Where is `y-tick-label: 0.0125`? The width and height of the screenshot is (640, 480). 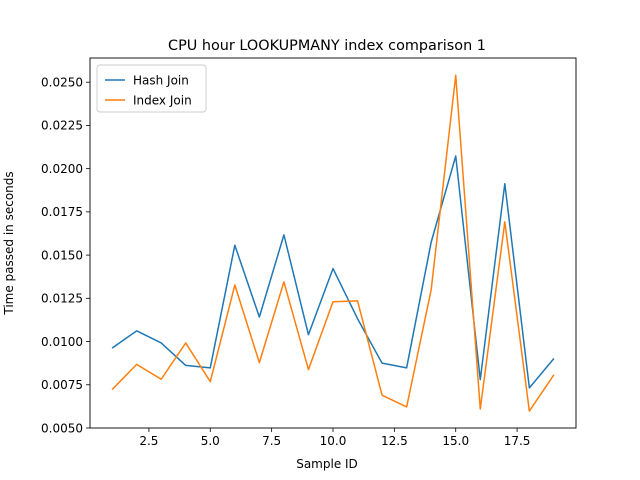 y-tick-label: 0.0125 is located at coordinates (62, 299).